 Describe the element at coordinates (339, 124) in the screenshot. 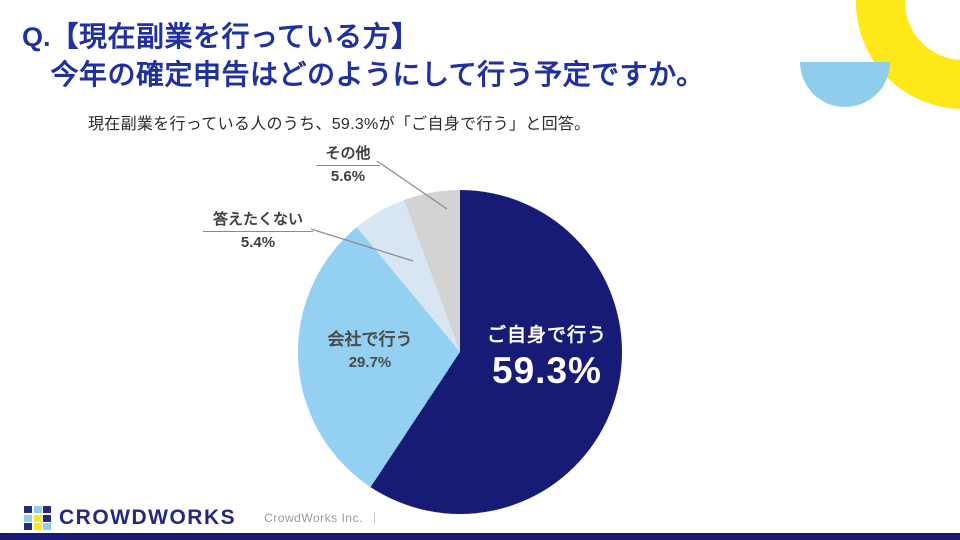

I see `subtitle: 現在副業を行っている人のうち、59.3%が「ご自身で行う」と回答。` at that location.